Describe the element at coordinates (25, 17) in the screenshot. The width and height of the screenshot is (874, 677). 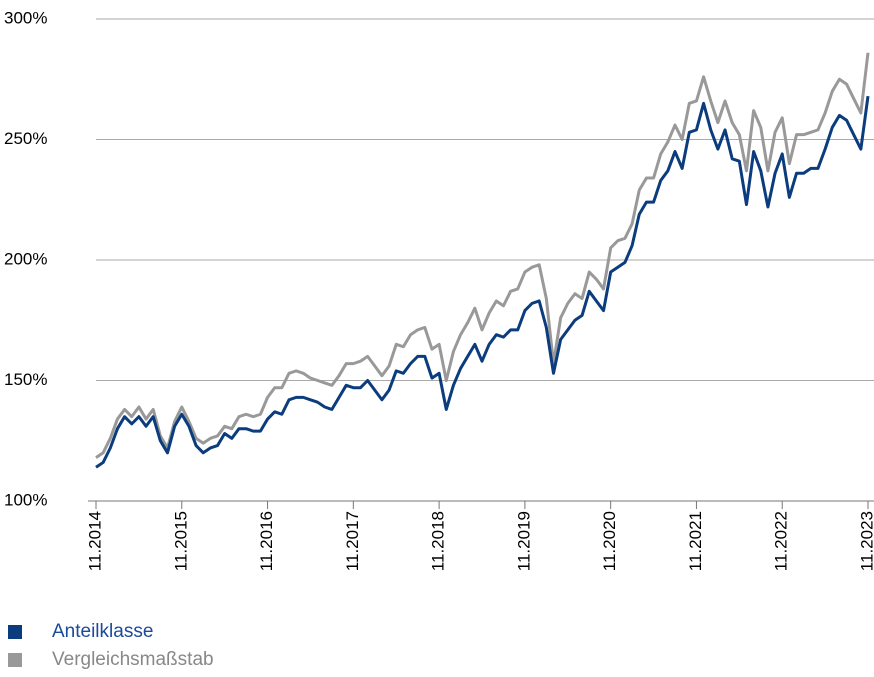
I see `y-tick-label: 300%` at that location.